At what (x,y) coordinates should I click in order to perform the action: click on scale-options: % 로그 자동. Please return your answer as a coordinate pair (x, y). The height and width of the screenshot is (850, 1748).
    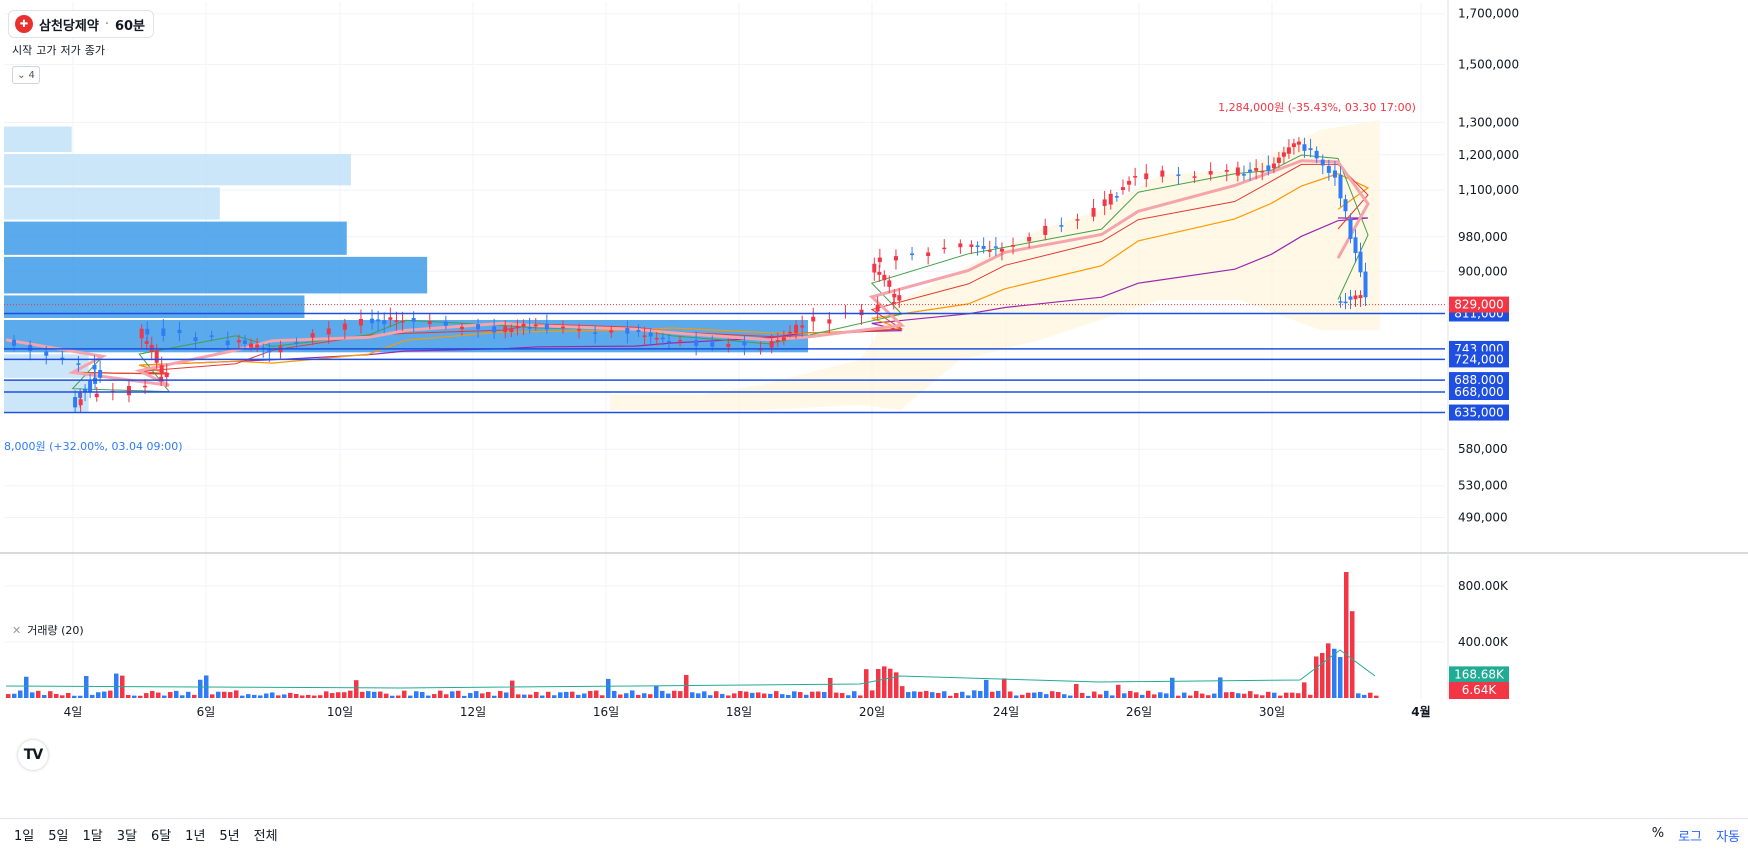
    Looking at the image, I should click on (1696, 835).